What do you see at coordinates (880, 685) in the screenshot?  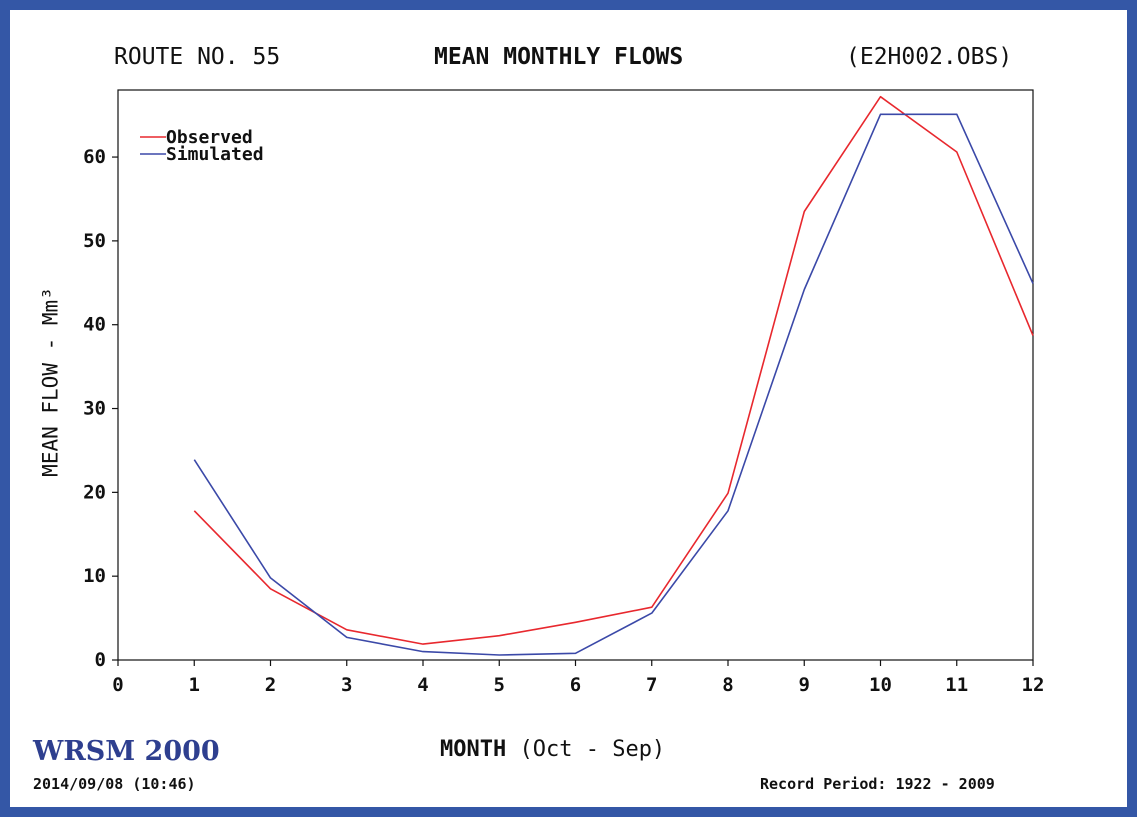 I see `x-tick-label: 10` at bounding box center [880, 685].